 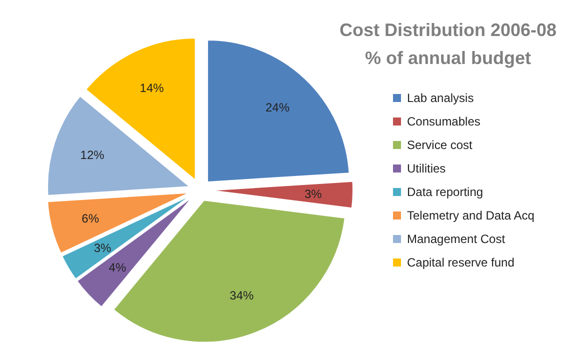 What do you see at coordinates (426, 169) in the screenshot?
I see `legend-label: Utilities` at bounding box center [426, 169].